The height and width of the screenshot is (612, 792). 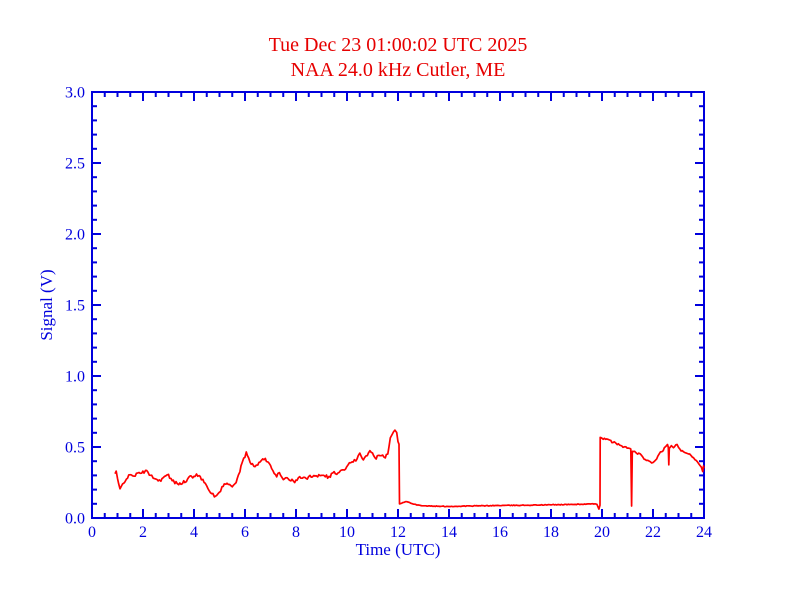 What do you see at coordinates (194, 532) in the screenshot?
I see `x-tick-label: 4` at bounding box center [194, 532].